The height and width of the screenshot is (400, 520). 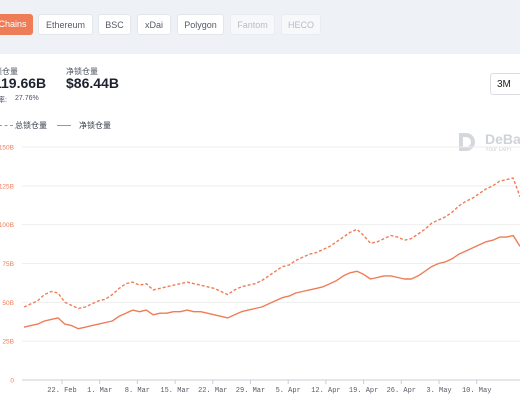 I want to click on x-tick-label: 5. Apr, so click(x=288, y=391).